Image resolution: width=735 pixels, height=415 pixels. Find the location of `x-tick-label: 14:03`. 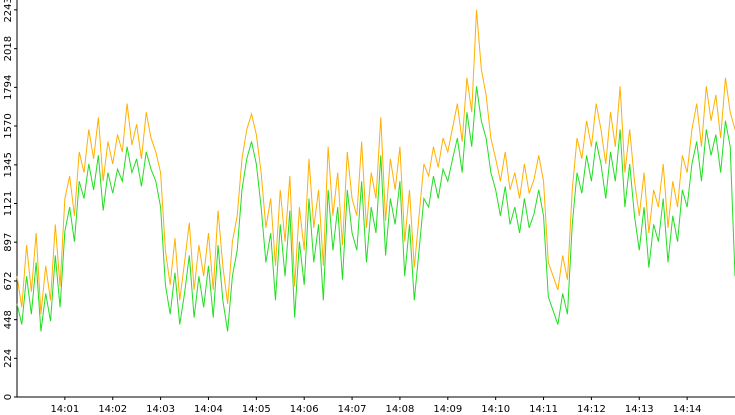

x-tick-label: 14:03 is located at coordinates (160, 409).